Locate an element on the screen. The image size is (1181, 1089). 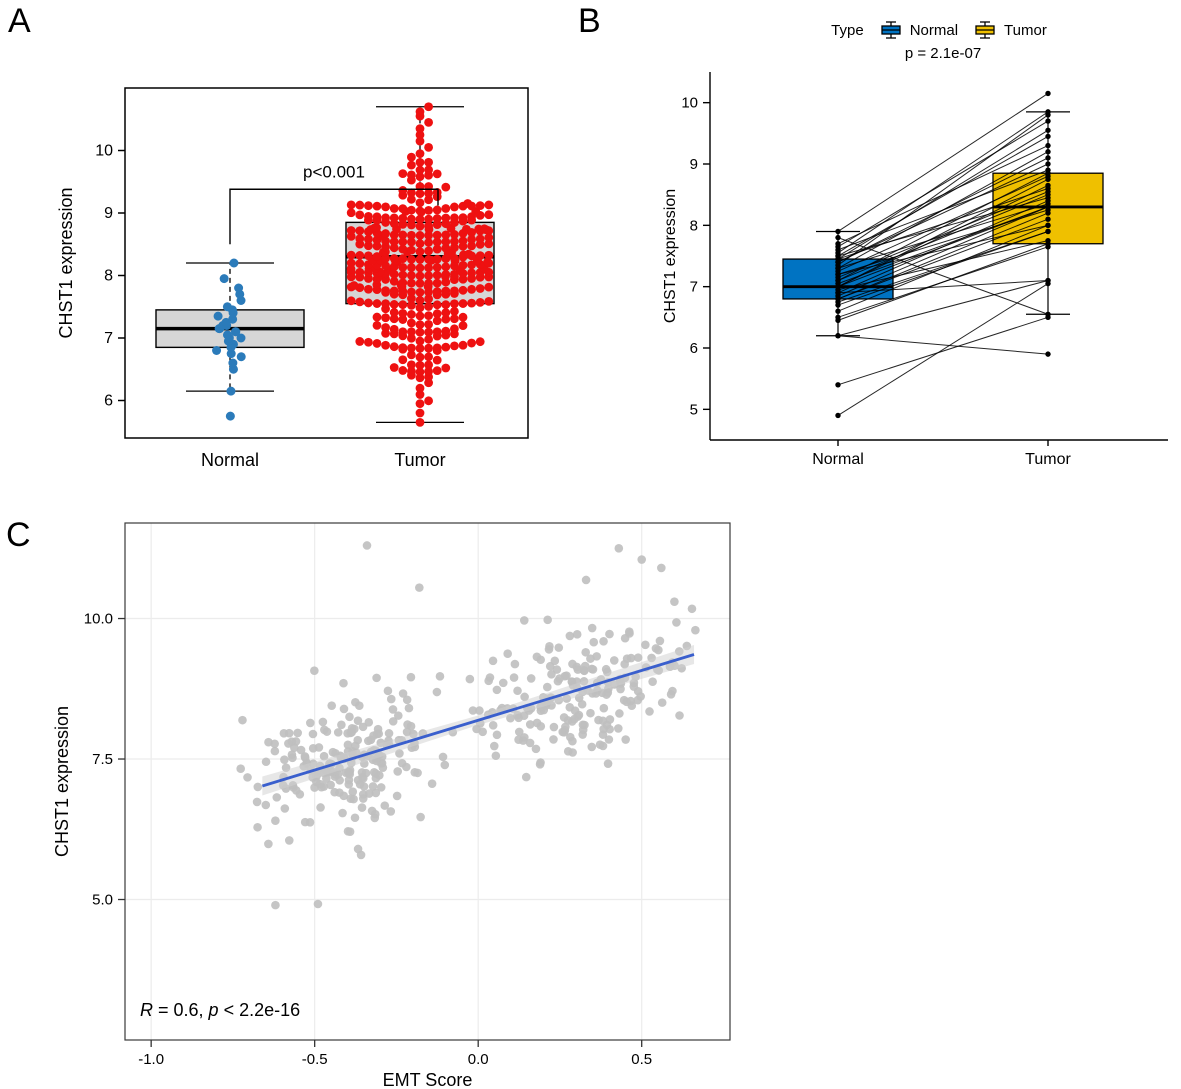
legend-item-label: Tumor is located at coordinates (1025, 30).